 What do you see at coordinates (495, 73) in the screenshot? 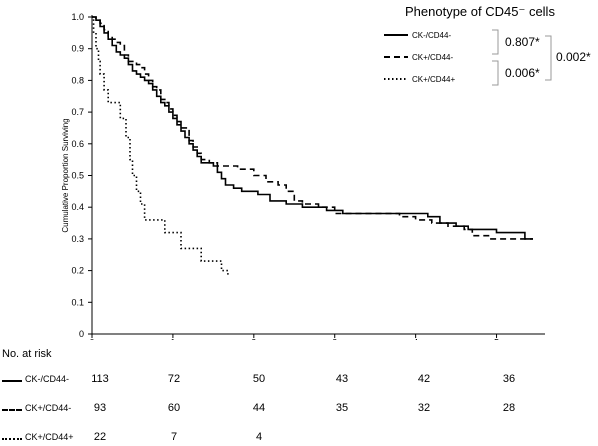
I see `bracket-inner-bottom` at bounding box center [495, 73].